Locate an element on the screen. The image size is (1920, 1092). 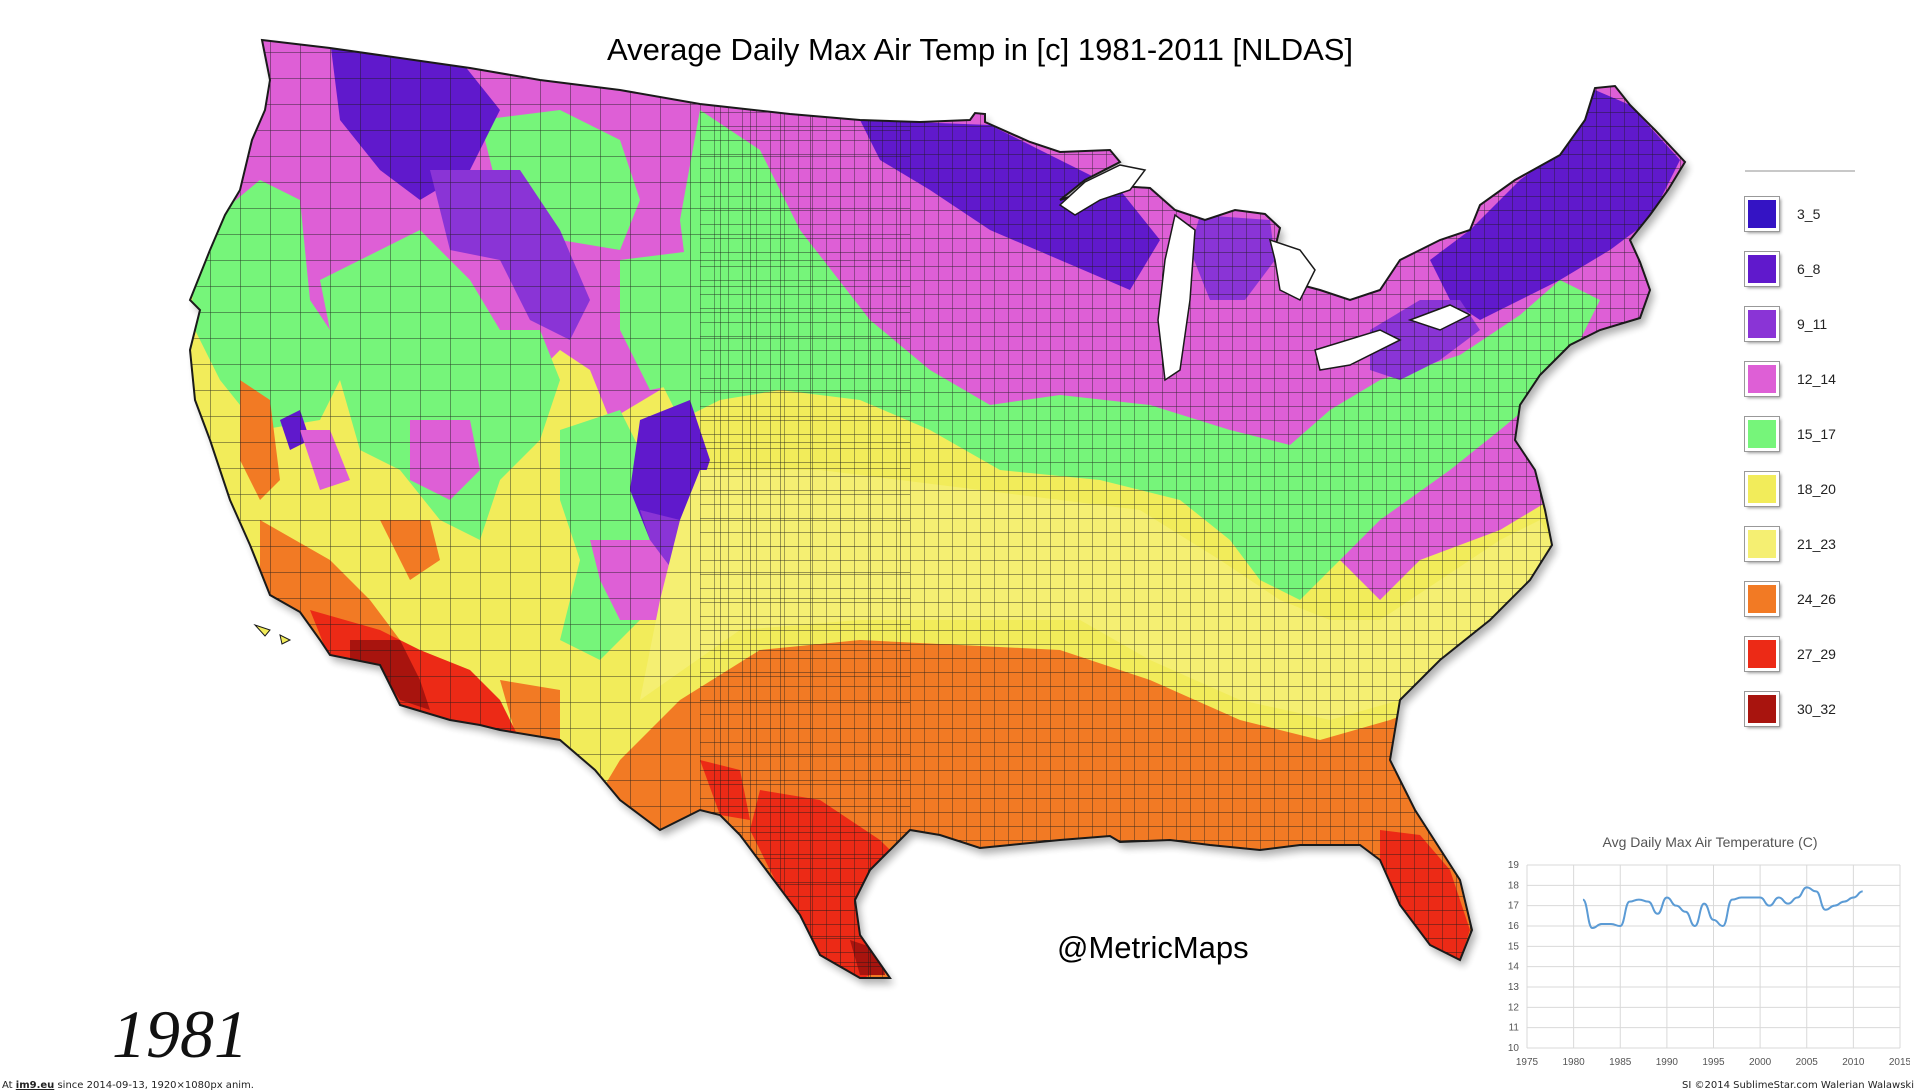
legend-label: 3_5 is located at coordinates (1809, 213).